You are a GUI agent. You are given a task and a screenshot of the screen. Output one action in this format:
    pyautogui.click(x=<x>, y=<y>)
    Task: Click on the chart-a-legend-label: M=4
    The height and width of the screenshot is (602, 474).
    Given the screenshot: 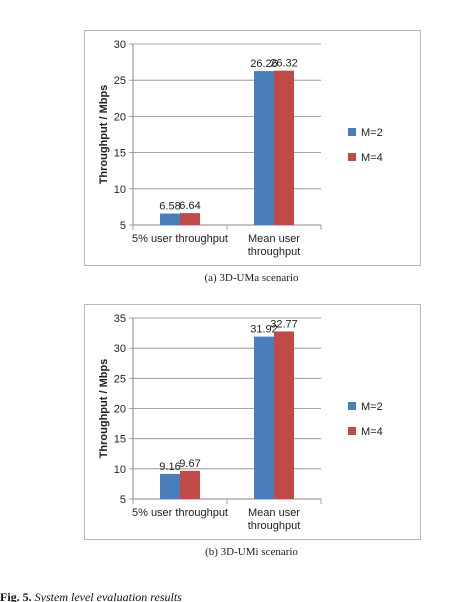 What is the action you would take?
    pyautogui.click(x=372, y=158)
    